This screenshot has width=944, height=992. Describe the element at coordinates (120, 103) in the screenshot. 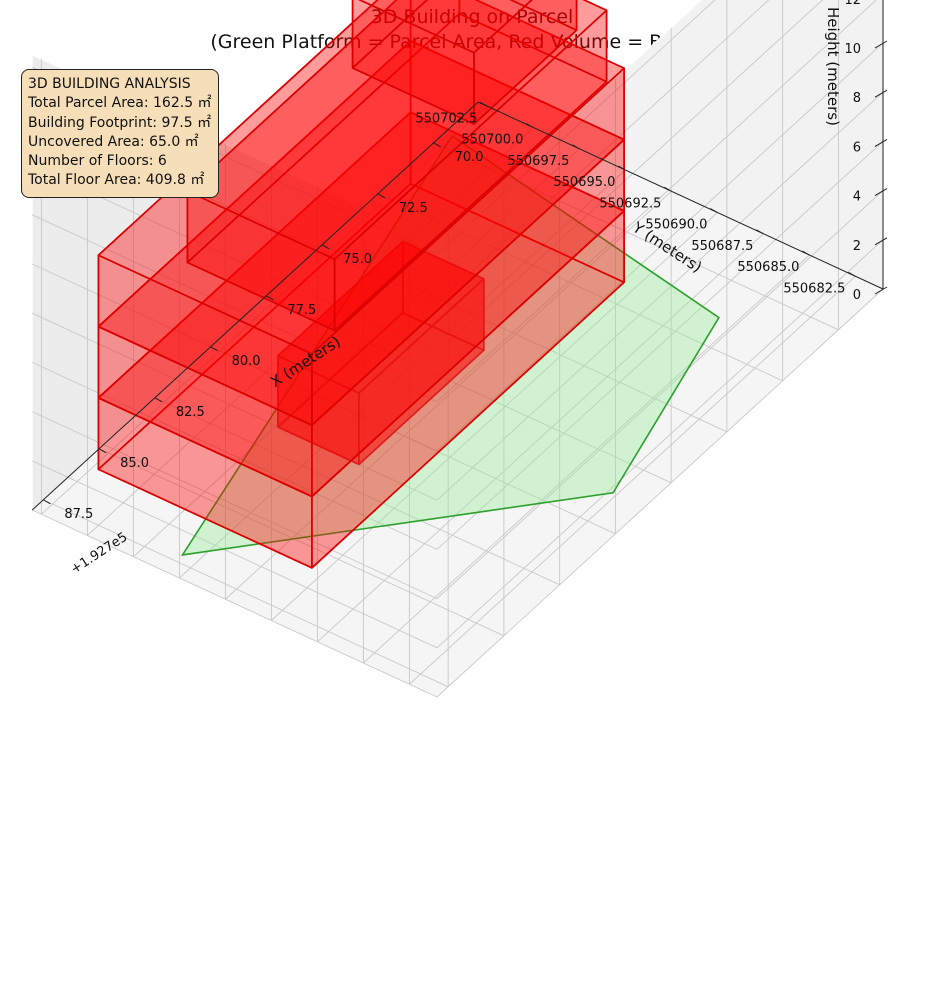

I see `info-line-parcel-area: Total Parcel Area: 162.5 ㎡` at that location.